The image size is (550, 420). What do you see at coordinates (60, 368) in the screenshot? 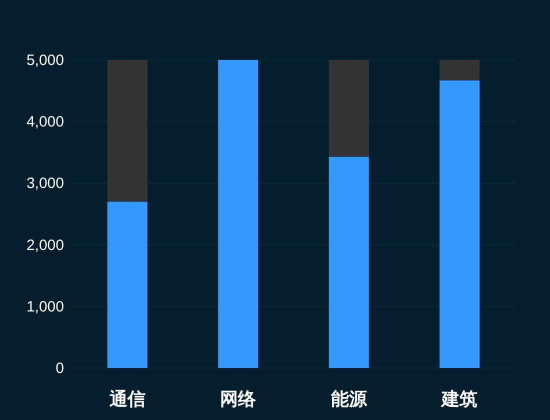
I see `y-tick-label: 0` at bounding box center [60, 368].